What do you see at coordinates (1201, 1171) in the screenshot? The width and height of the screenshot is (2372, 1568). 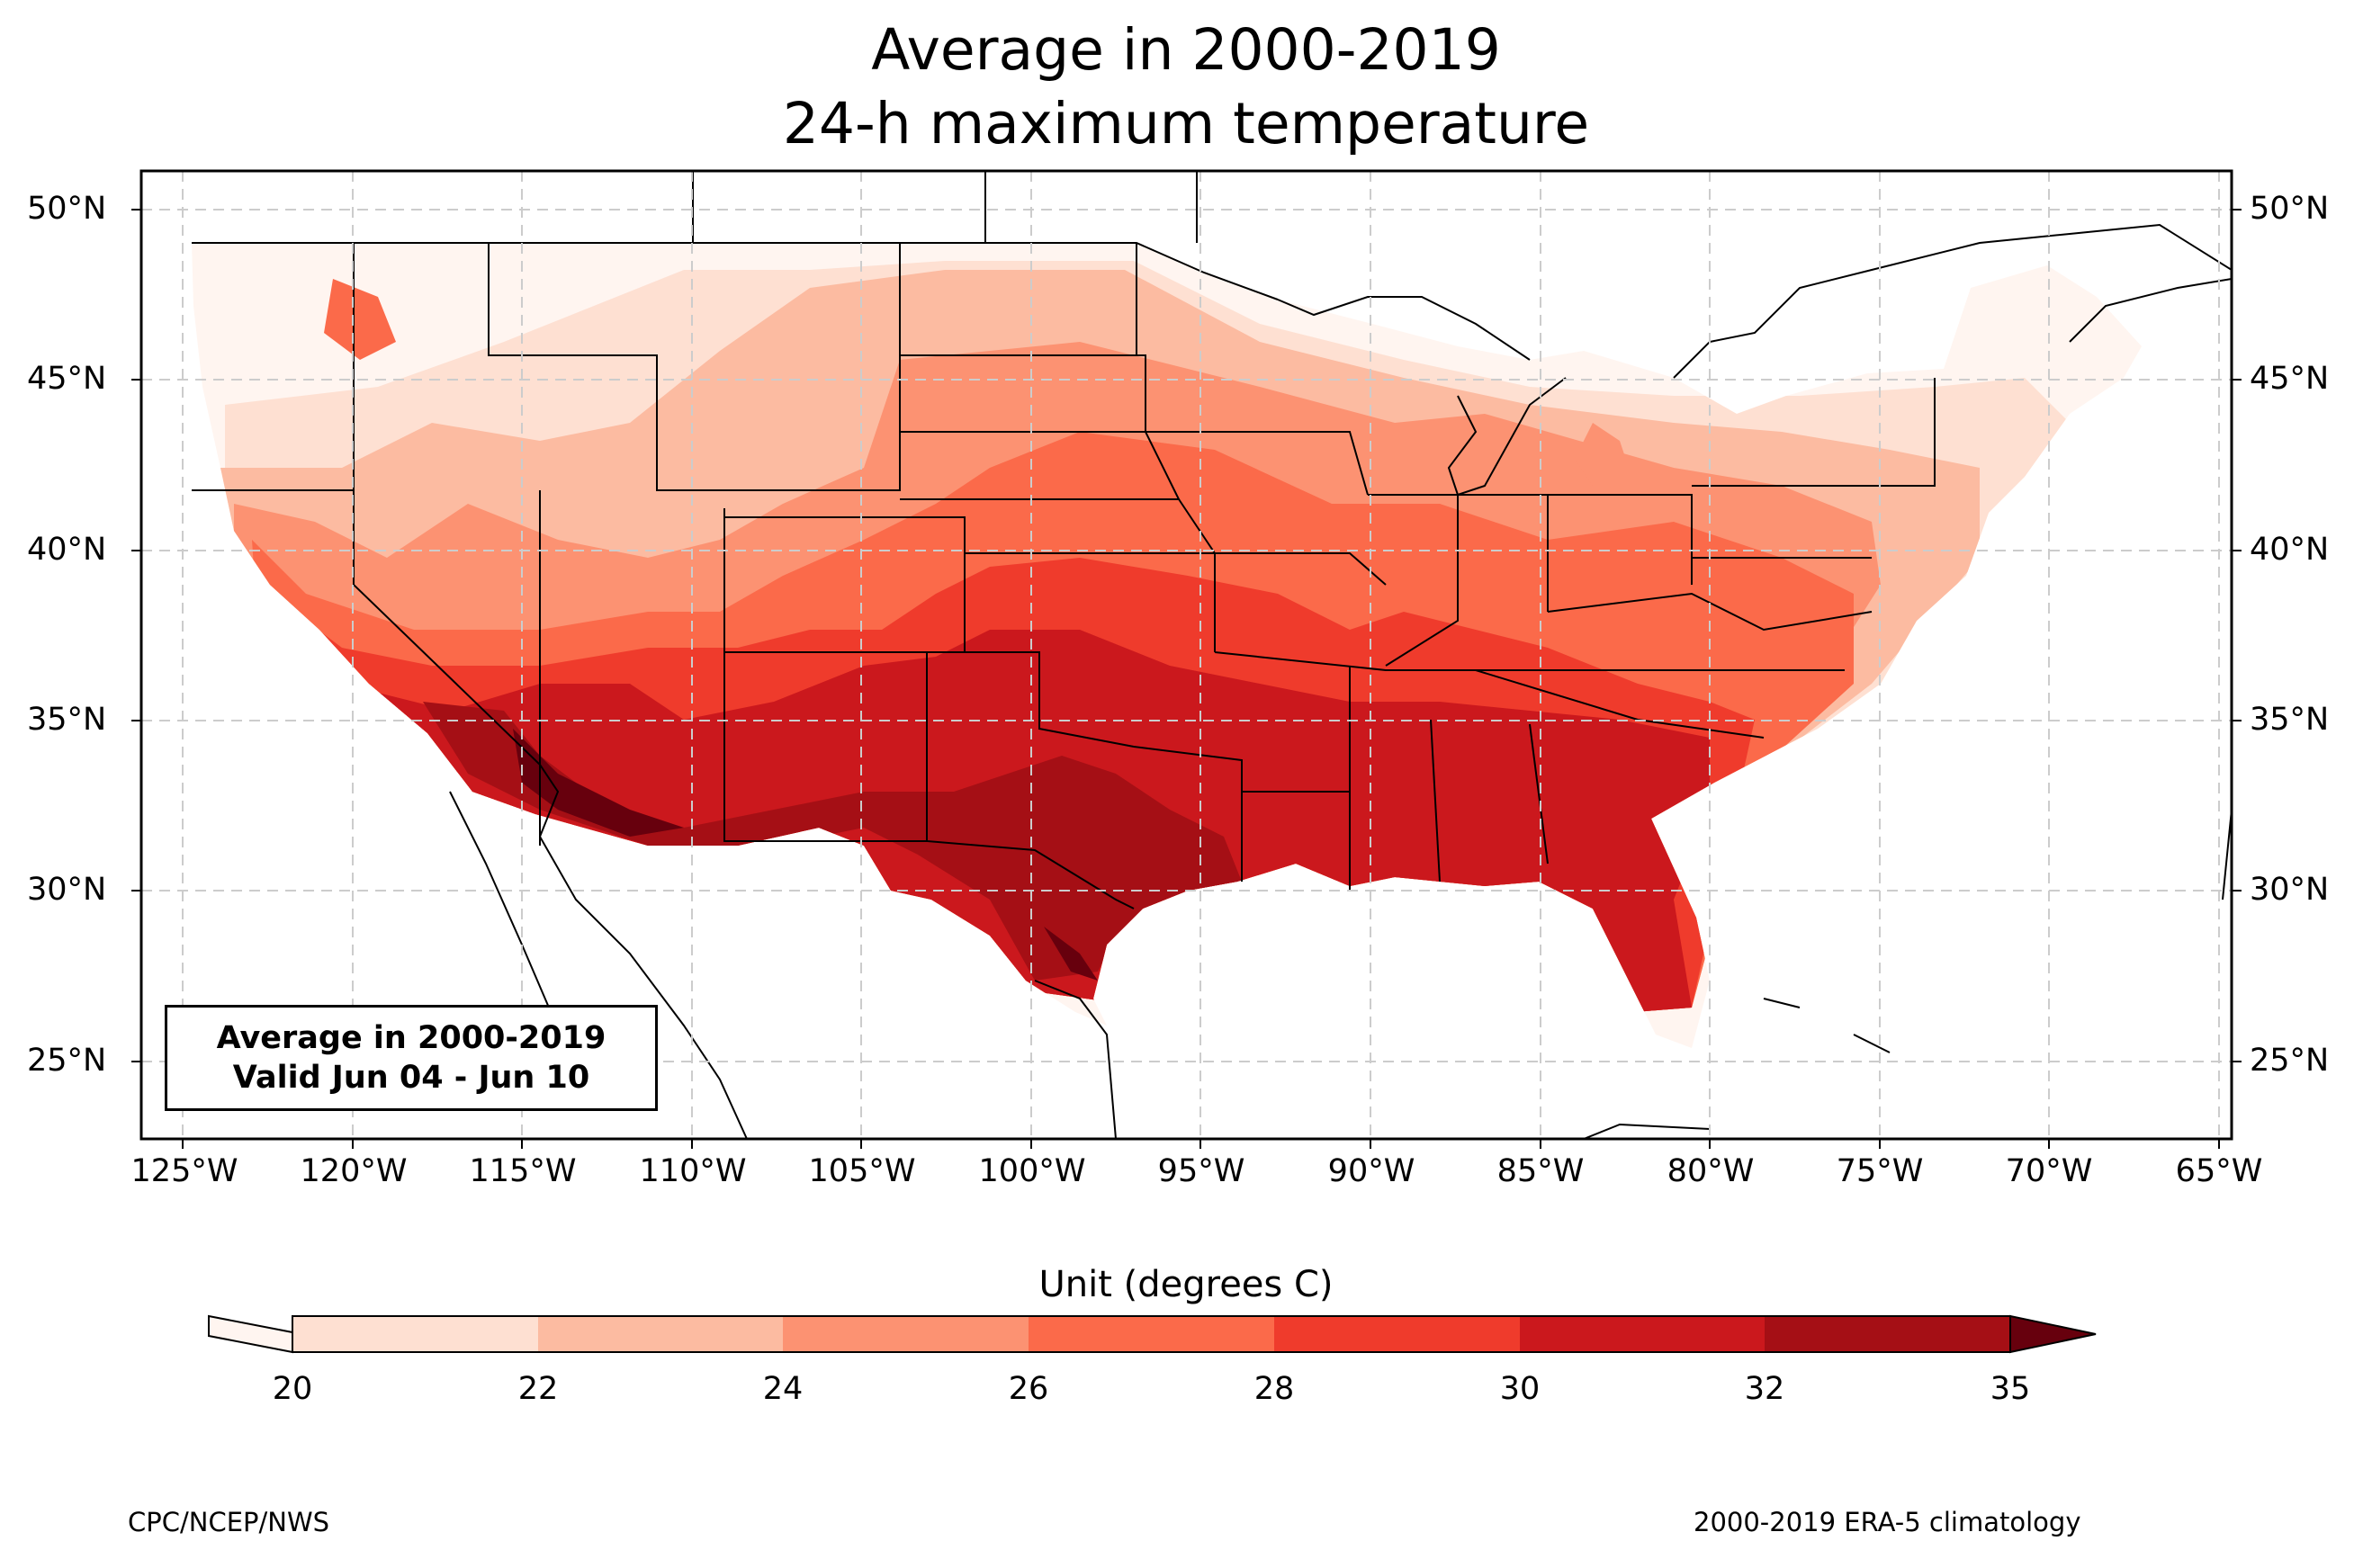 I see `lon-label-95w: 95°W` at bounding box center [1201, 1171].